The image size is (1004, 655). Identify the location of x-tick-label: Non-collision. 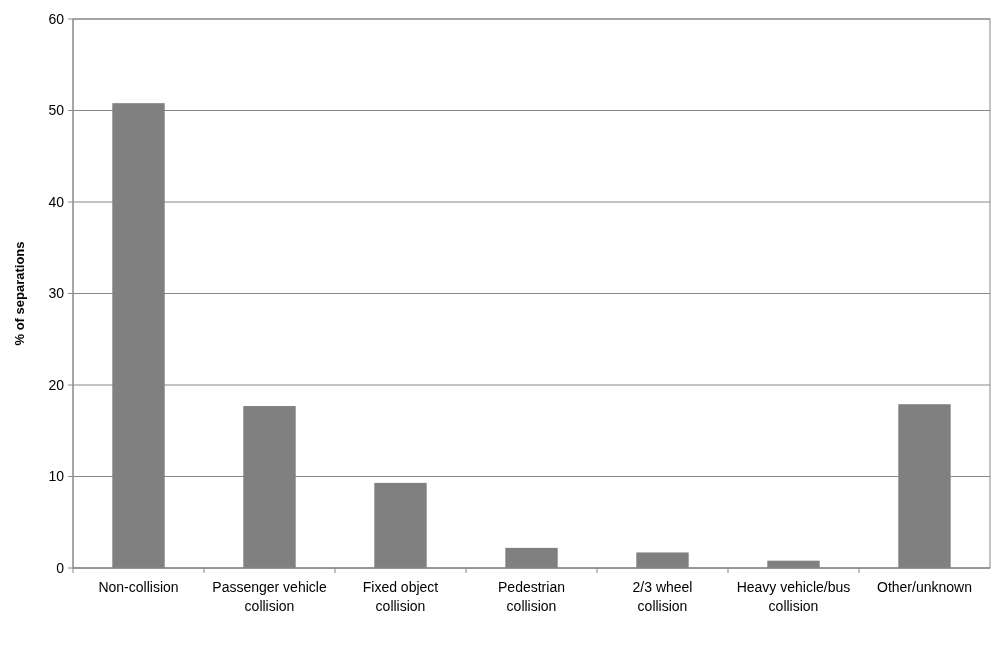
(138, 587).